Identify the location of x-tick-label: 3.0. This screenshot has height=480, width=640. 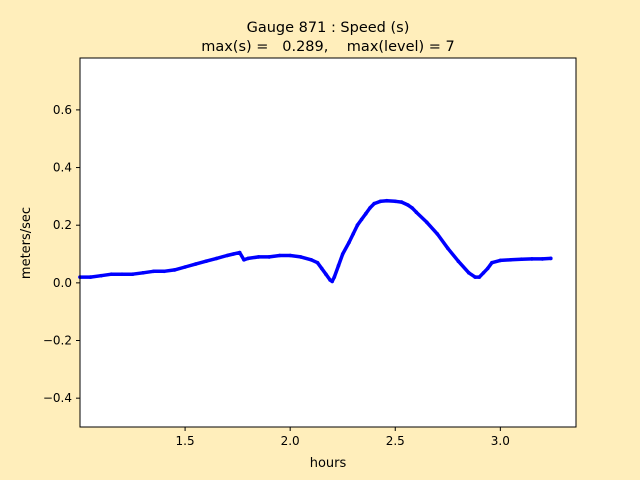
(500, 441).